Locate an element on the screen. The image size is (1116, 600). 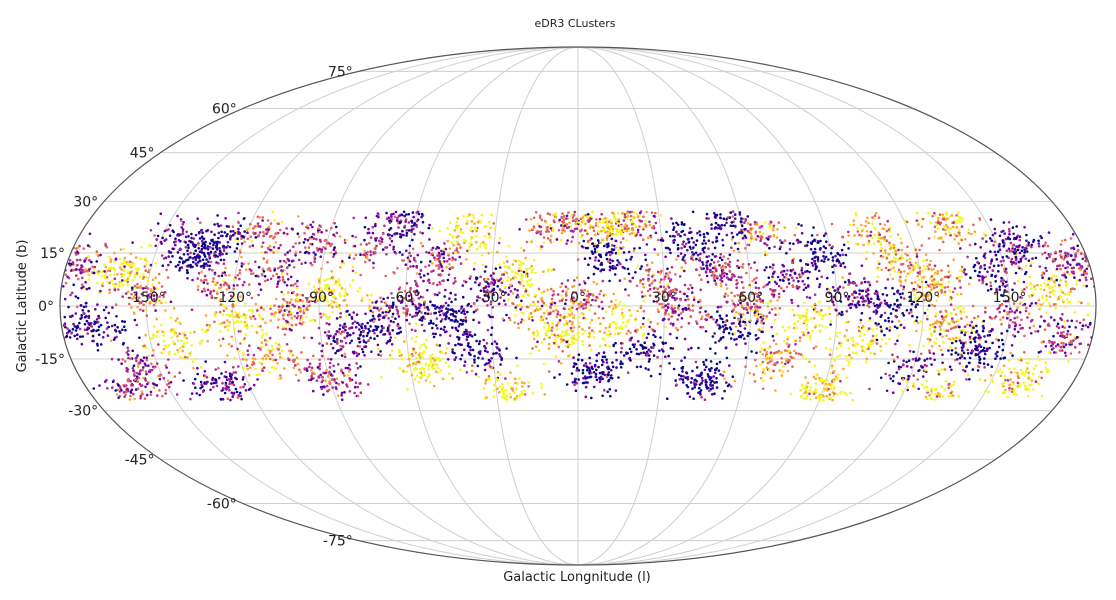
cluster-point-1998 is located at coordinates (404, 212).